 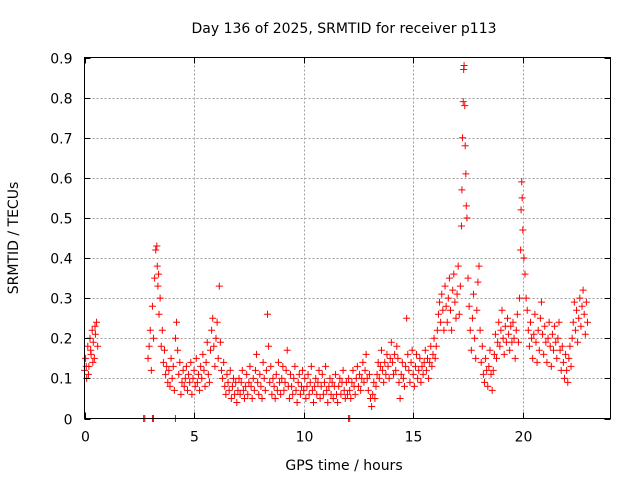 I want to click on y-axis-label: SRMTID / TECUs, so click(x=14, y=238).